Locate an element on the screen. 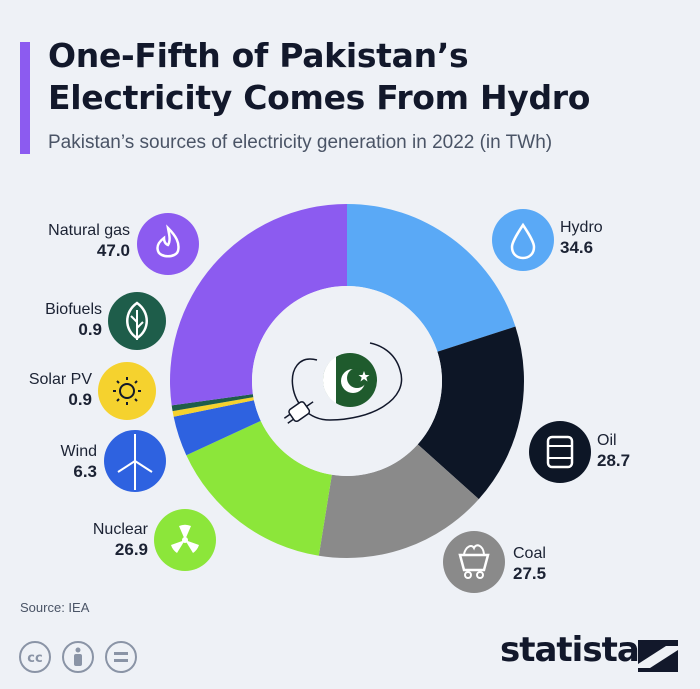  plug-icon is located at coordinates (298, 412).